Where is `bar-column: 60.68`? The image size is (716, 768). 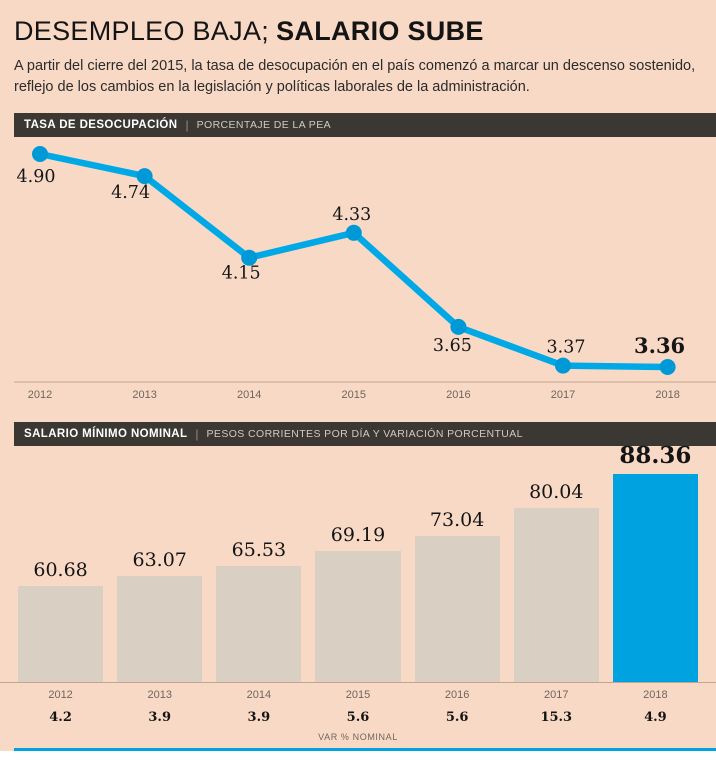 bar-column: 60.68 is located at coordinates (61, 620).